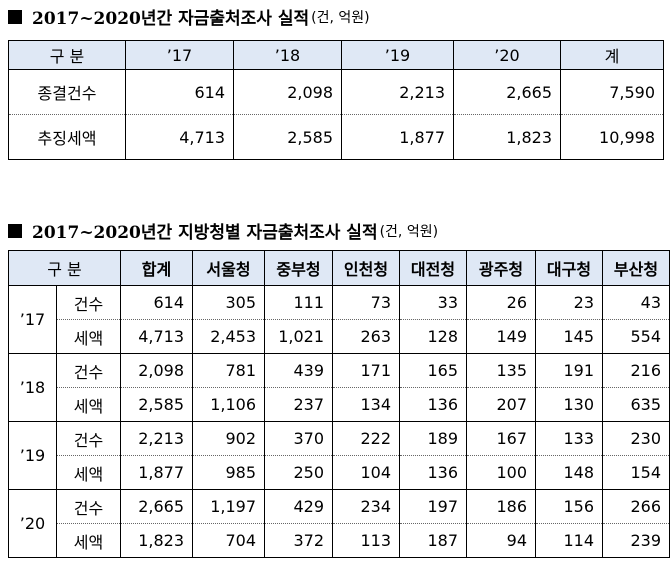 The height and width of the screenshot is (571, 670). I want to click on table-cell: 154, so click(636, 472).